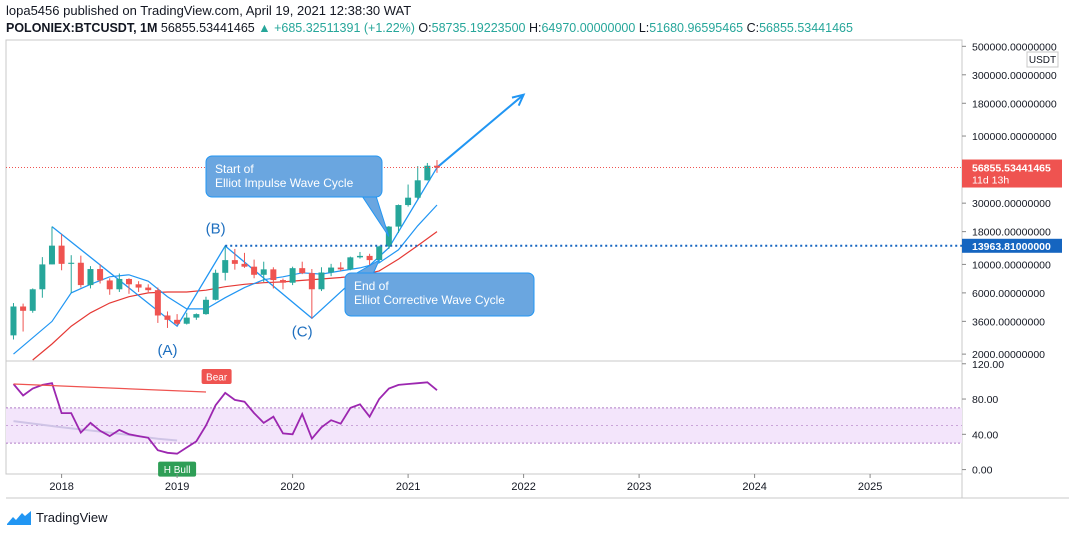 The width and height of the screenshot is (1073, 538). I want to click on bear-label-box, so click(216, 376).